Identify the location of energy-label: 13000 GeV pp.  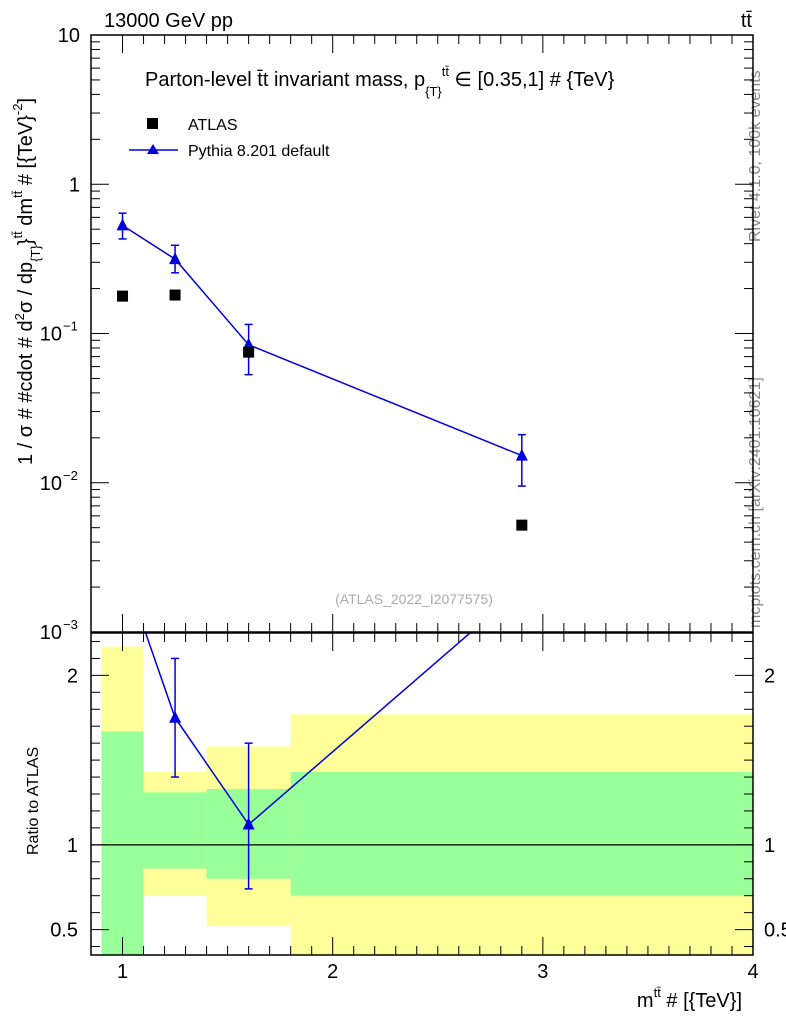
(168, 21).